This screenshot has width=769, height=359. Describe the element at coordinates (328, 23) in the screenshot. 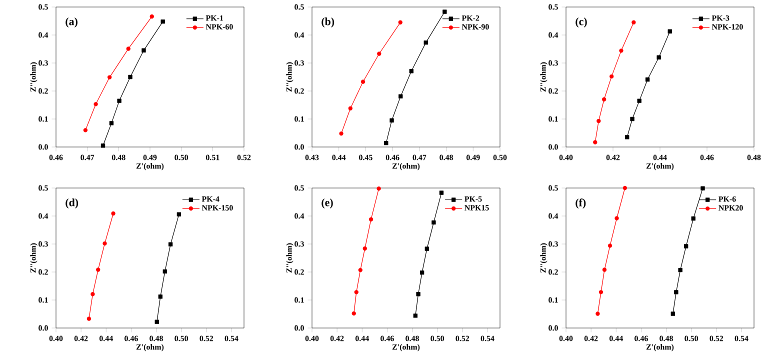

I see `annotation: (b)` at that location.